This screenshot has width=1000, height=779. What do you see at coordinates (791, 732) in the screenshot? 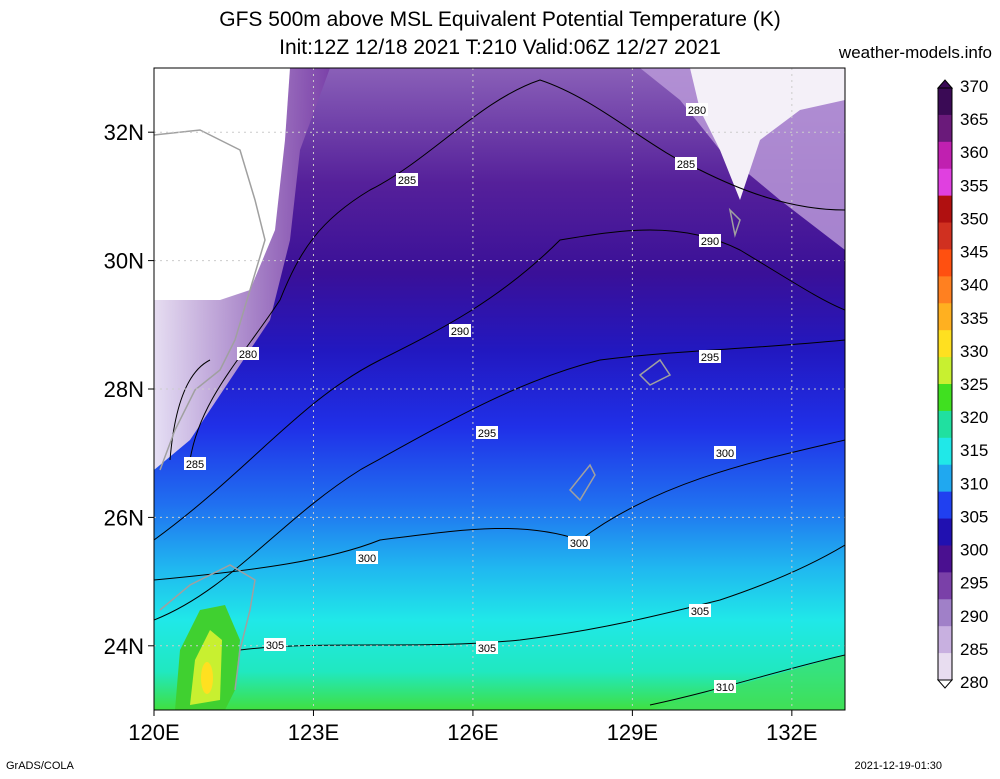
I see `lon-tick-label: 132E` at bounding box center [791, 732].